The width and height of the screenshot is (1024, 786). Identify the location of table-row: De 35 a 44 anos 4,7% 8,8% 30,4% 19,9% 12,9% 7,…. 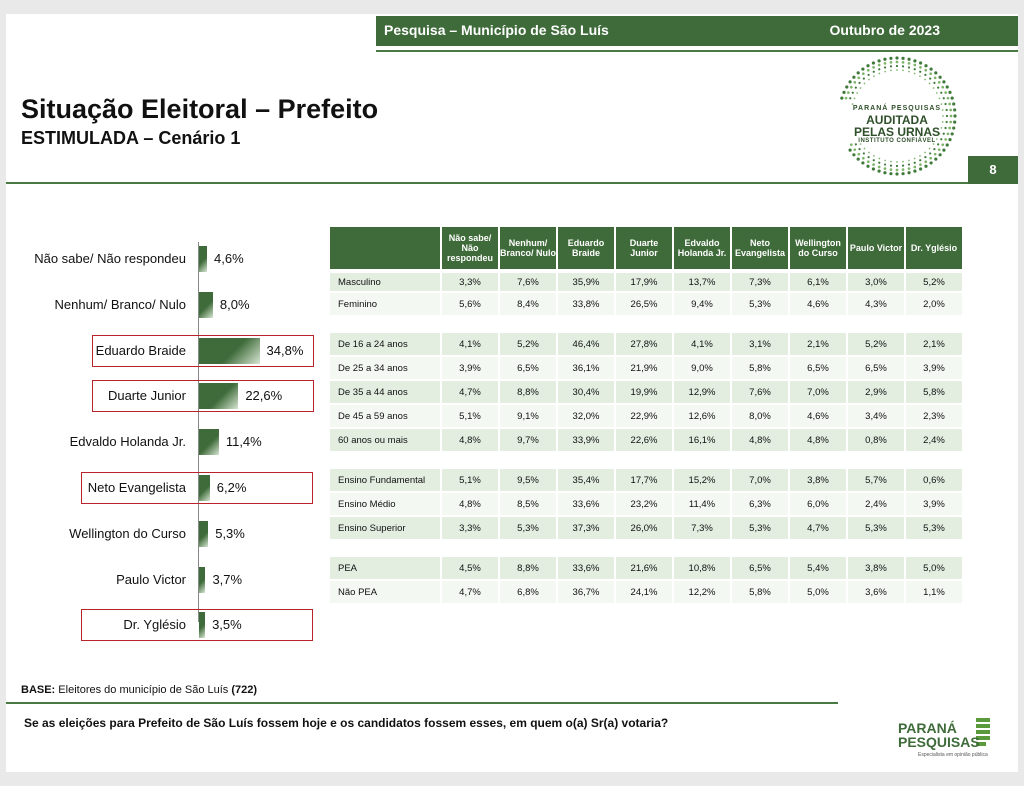
(646, 393).